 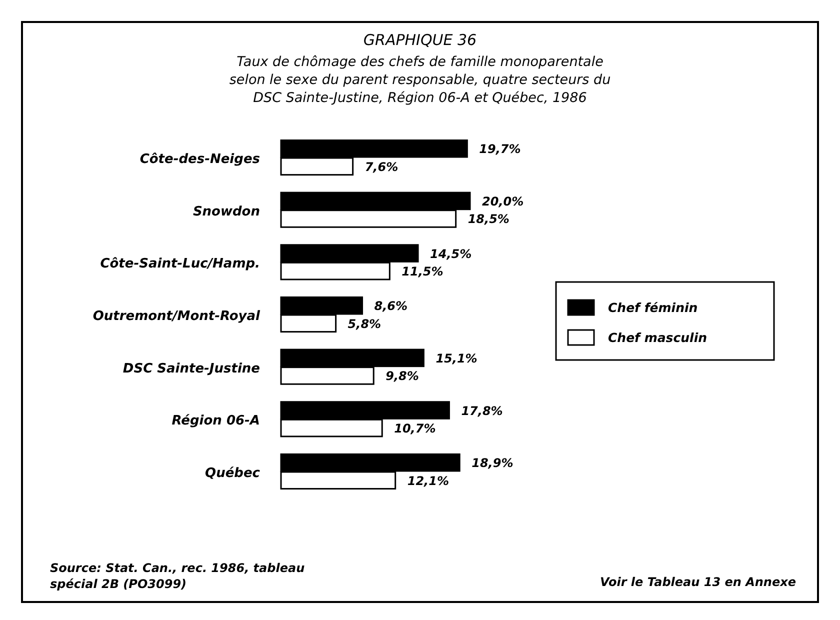 What do you see at coordinates (420, 80) in the screenshot?
I see `chart-subtitle: Taux de chômage des chefs de famille monoparentale selon le sexe du parent responsable, quatre secteurs du DSC Sainte-Justine, Région 06-A et Québec, 1986` at bounding box center [420, 80].